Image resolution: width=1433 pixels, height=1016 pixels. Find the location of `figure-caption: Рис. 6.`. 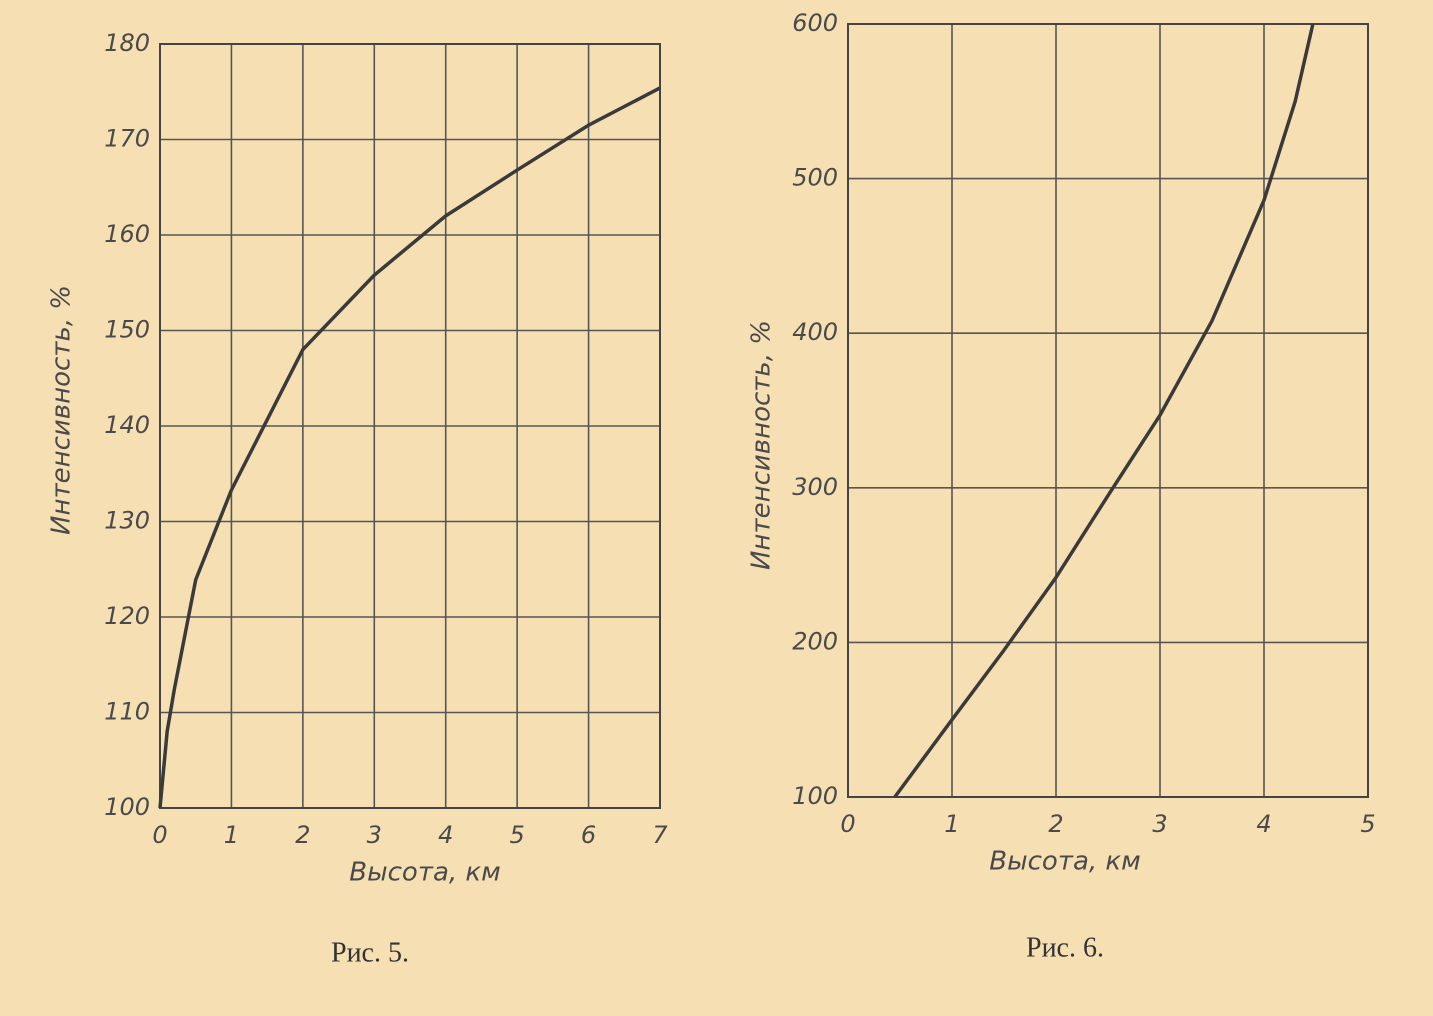

figure-caption: Рис. 6. is located at coordinates (1065, 947).